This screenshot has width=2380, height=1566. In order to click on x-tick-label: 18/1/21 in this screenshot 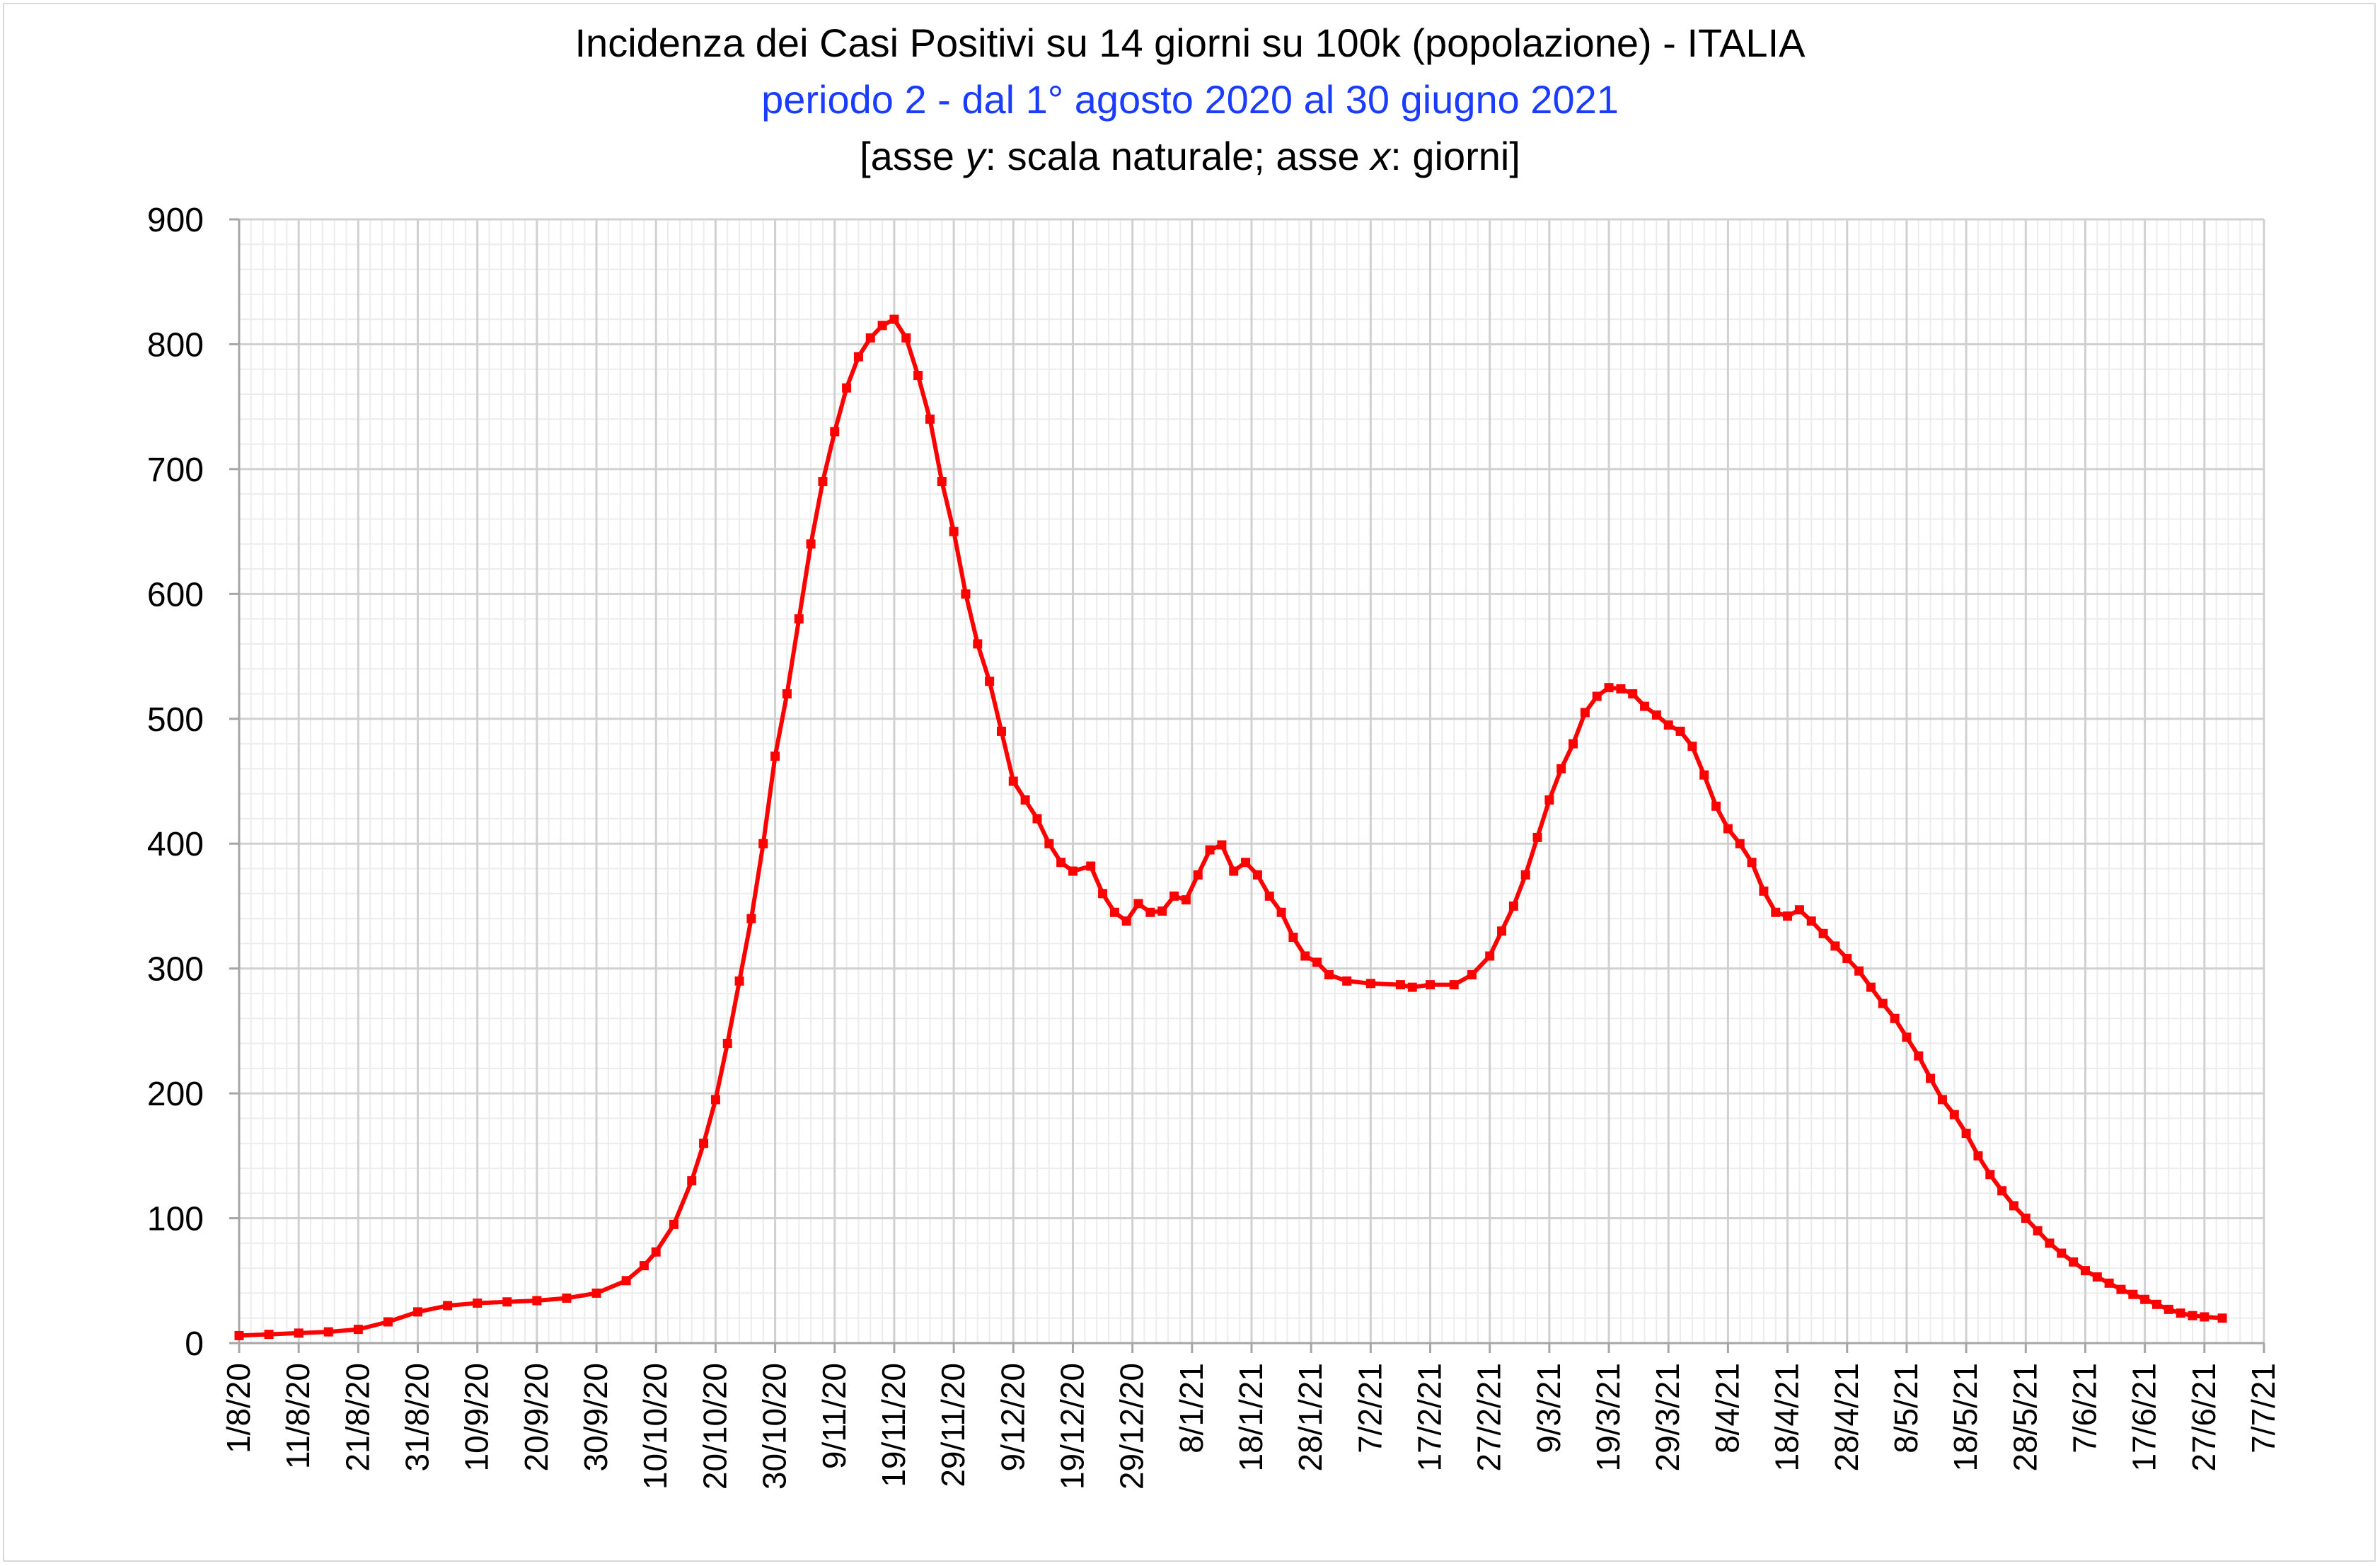, I will do `click(1250, 1417)`.